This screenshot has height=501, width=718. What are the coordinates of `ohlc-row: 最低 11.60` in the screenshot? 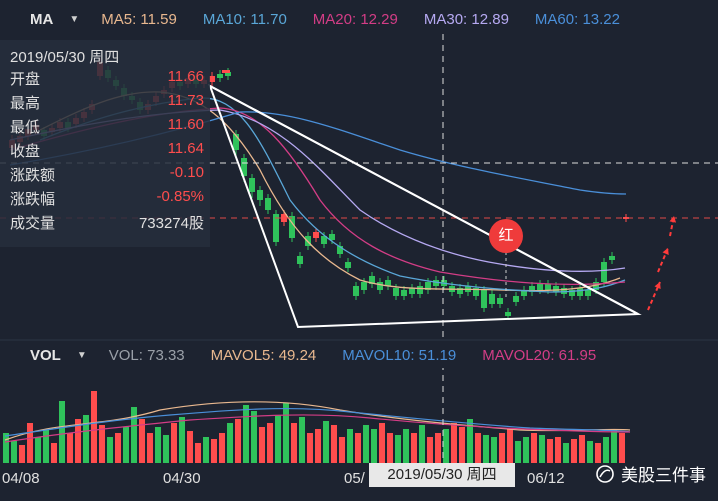 It's located at (107, 126).